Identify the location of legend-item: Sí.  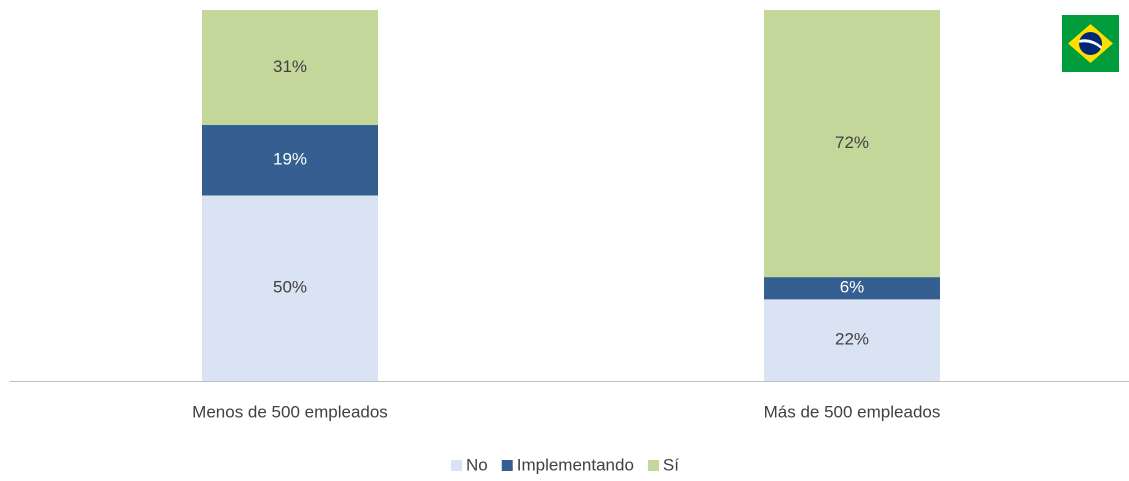
(663, 464).